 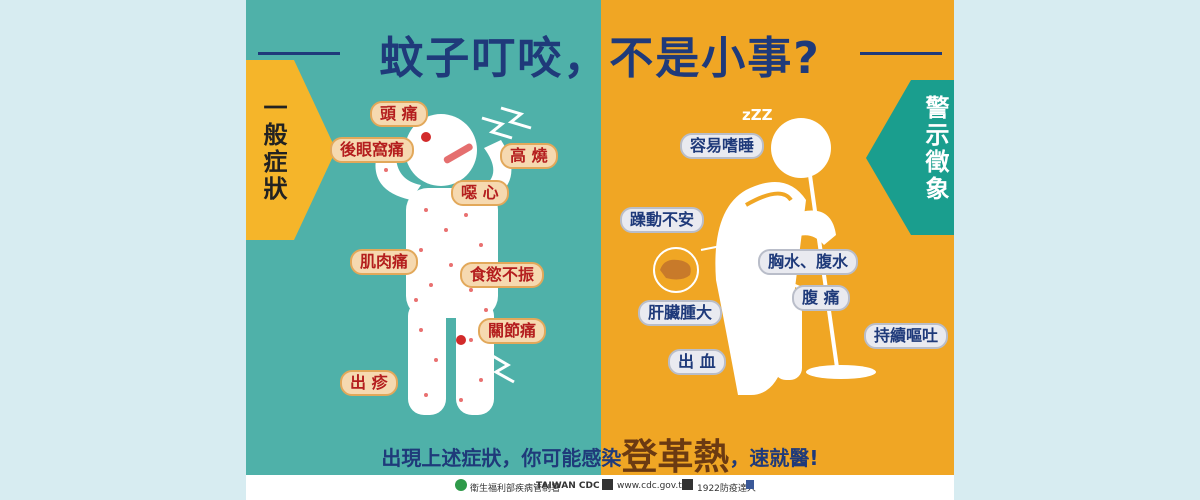 I want to click on thumbs-up-icon, so click(x=750, y=484).